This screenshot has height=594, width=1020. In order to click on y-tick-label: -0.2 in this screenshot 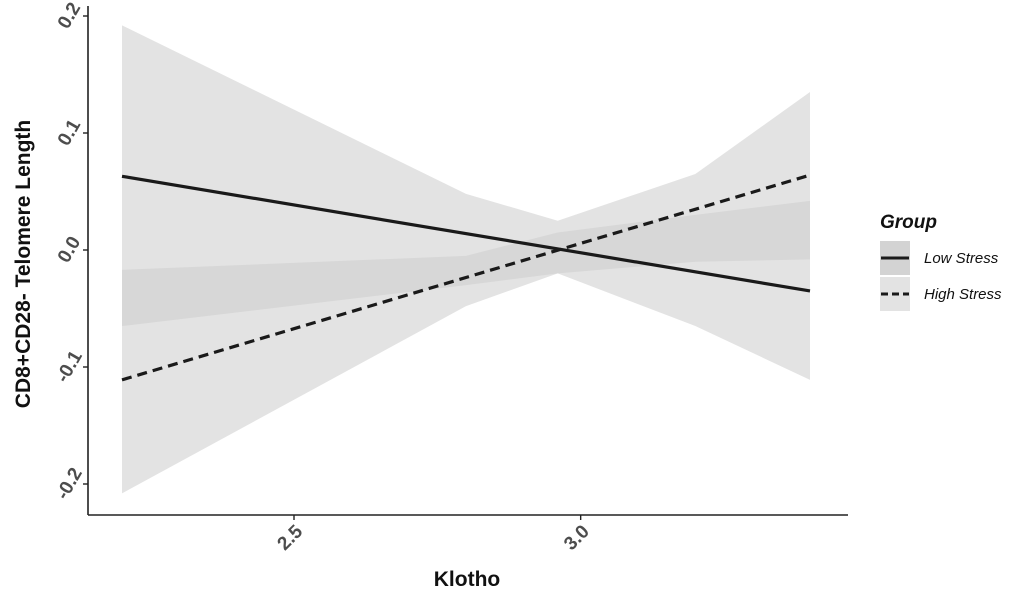, I will do `click(69, 483)`.